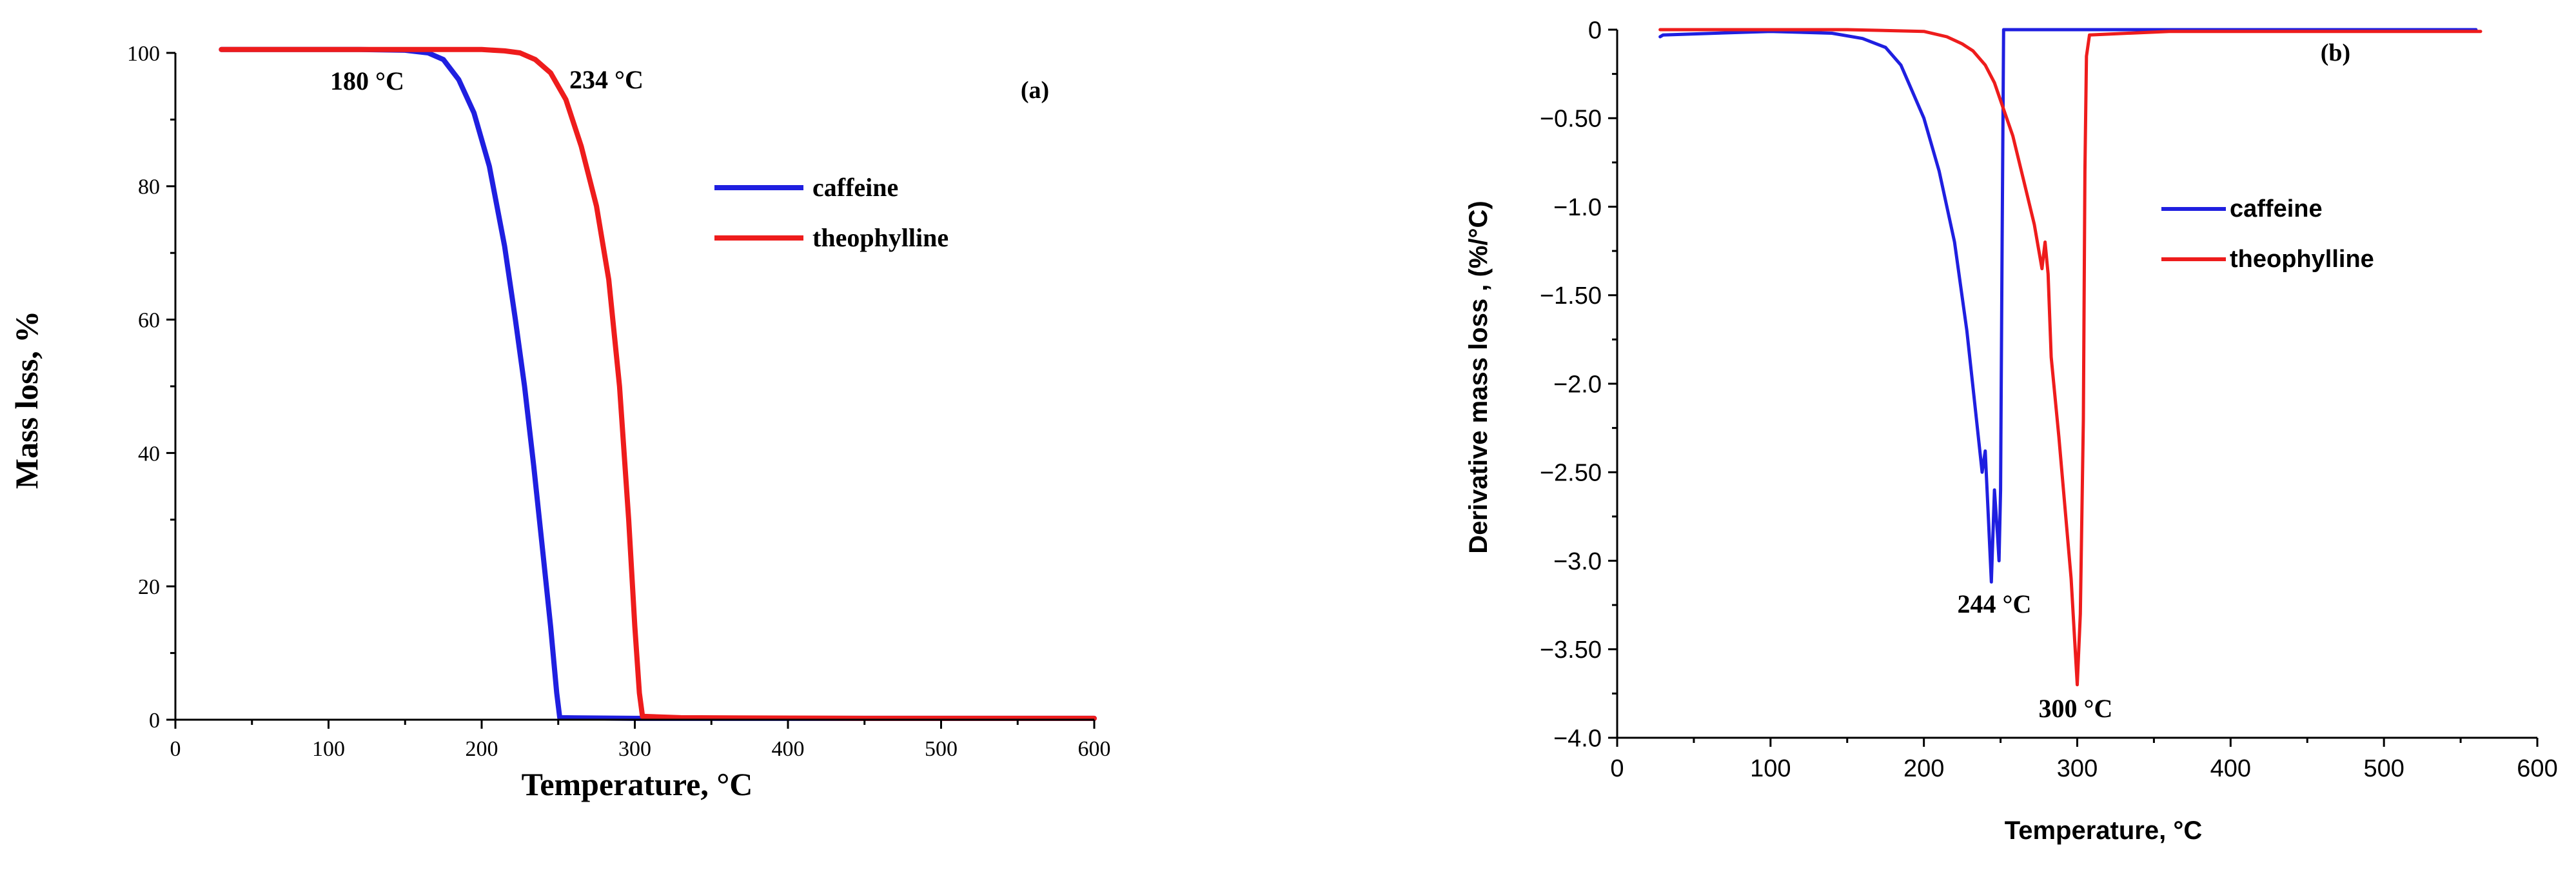 The height and width of the screenshot is (879, 2576). What do you see at coordinates (143, 54) in the screenshot?
I see `y-tick-label: 100` at bounding box center [143, 54].